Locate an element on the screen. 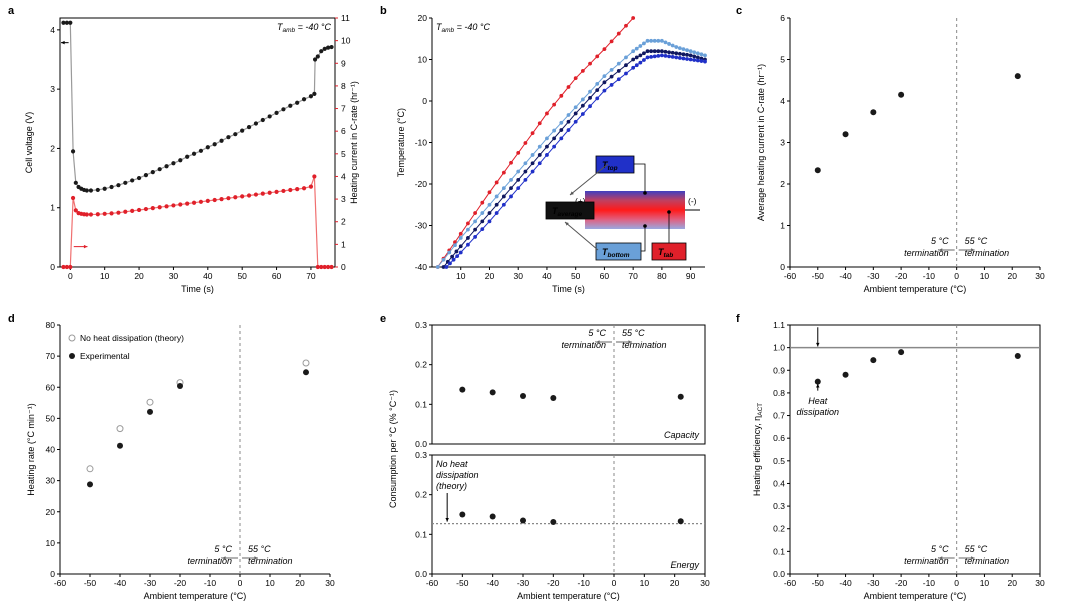 The height and width of the screenshot is (611, 1080). panel-a-voltage-axis-arrow-head is located at coordinates (63, 42).